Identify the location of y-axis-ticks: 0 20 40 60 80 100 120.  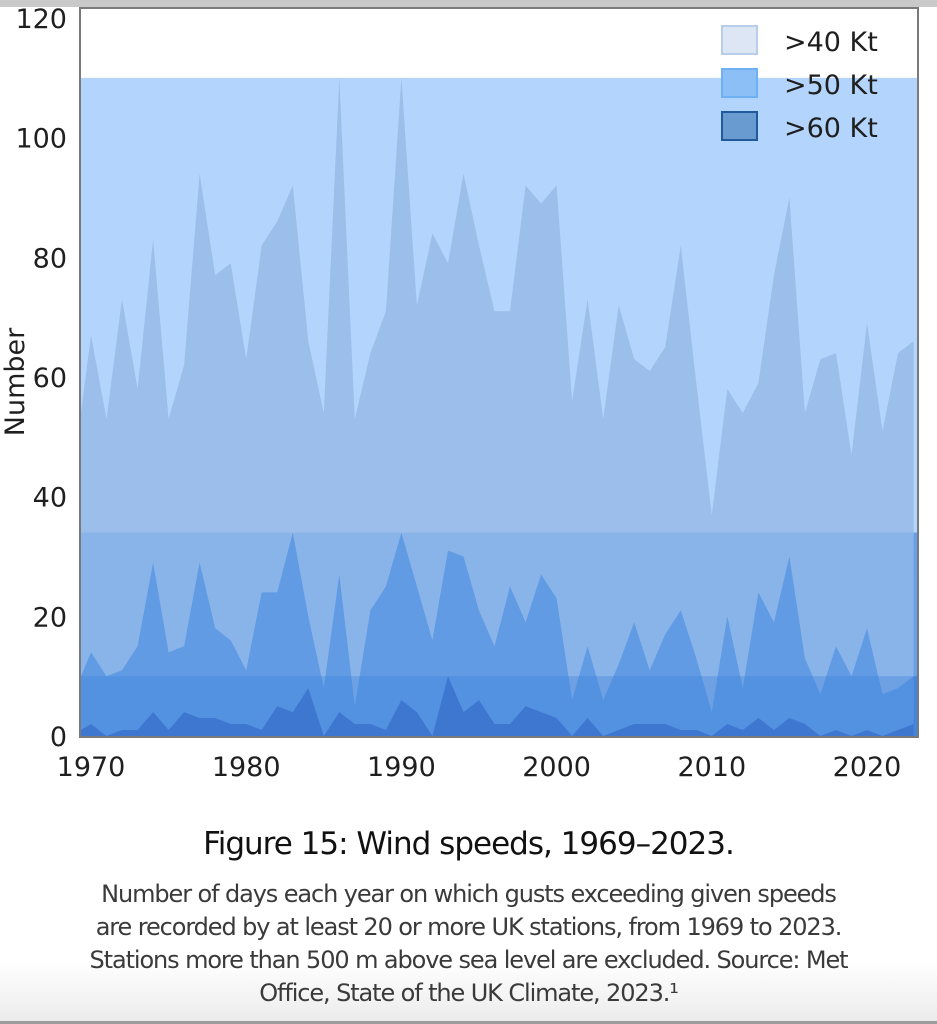
(41, 378).